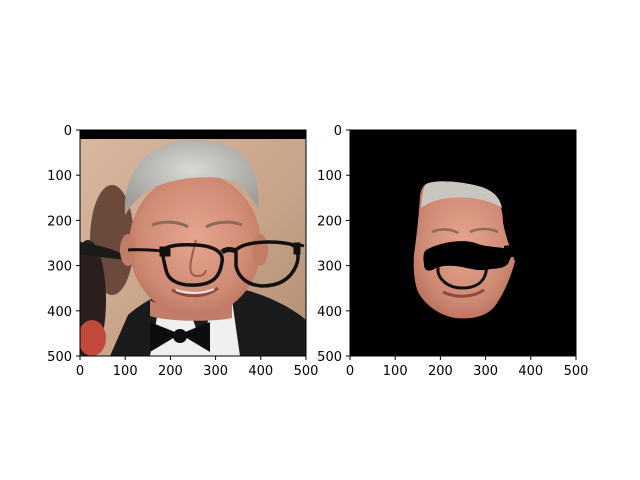 The width and height of the screenshot is (640, 480). What do you see at coordinates (59, 176) in the screenshot?
I see `left-y-tick-label: 100` at bounding box center [59, 176].